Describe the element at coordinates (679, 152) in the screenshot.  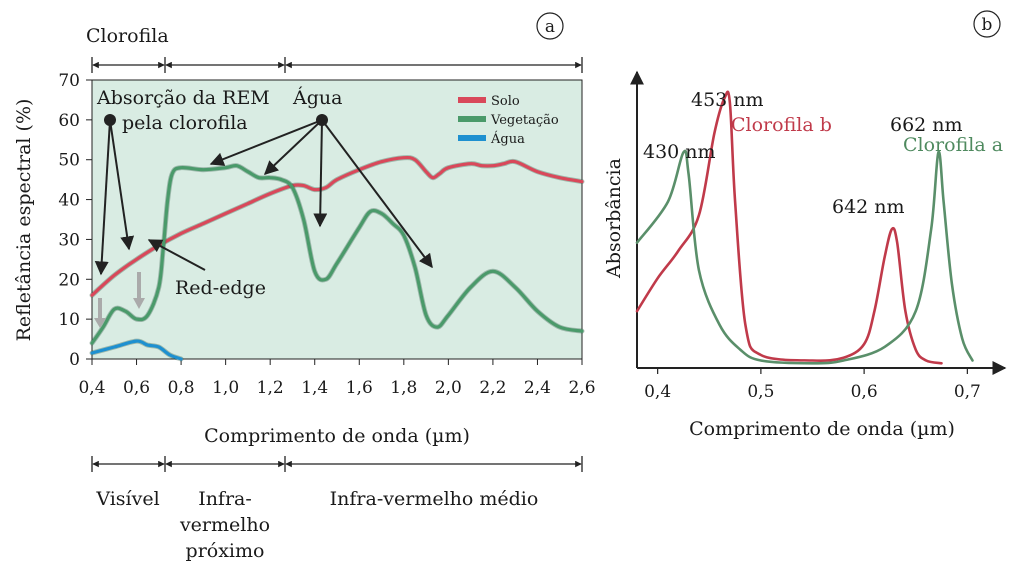
I see `peak-label-430: 430 nm` at that location.